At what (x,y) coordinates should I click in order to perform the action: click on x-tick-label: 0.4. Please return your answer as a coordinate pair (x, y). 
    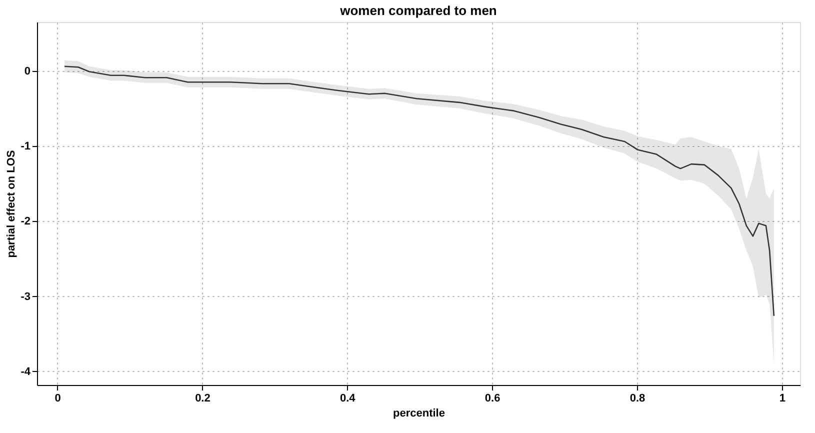
    Looking at the image, I should click on (348, 398).